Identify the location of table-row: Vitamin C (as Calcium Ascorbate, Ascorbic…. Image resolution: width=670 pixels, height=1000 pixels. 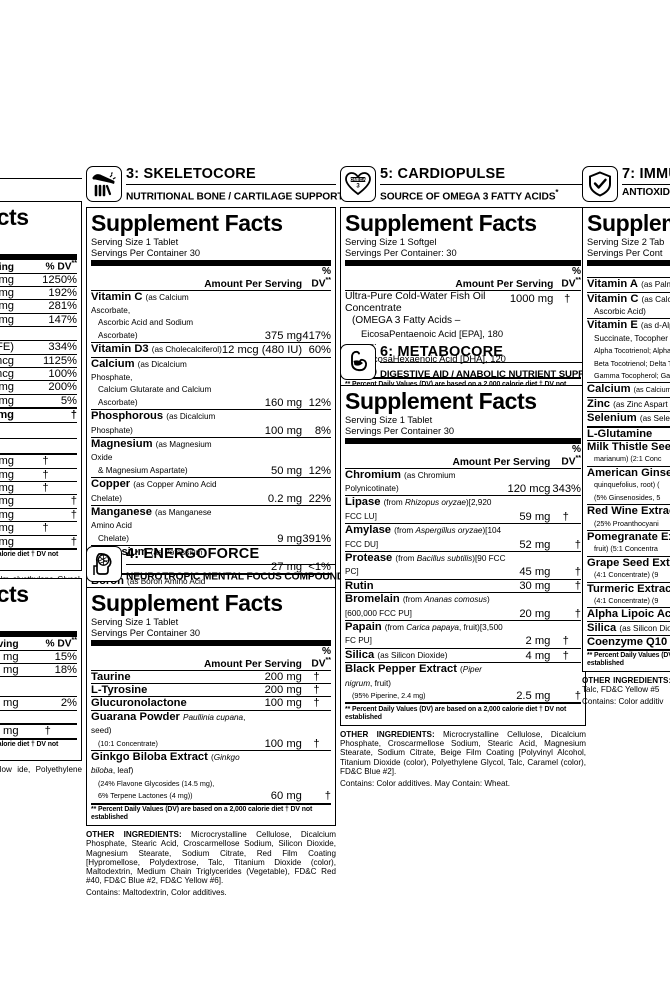
(211, 316).